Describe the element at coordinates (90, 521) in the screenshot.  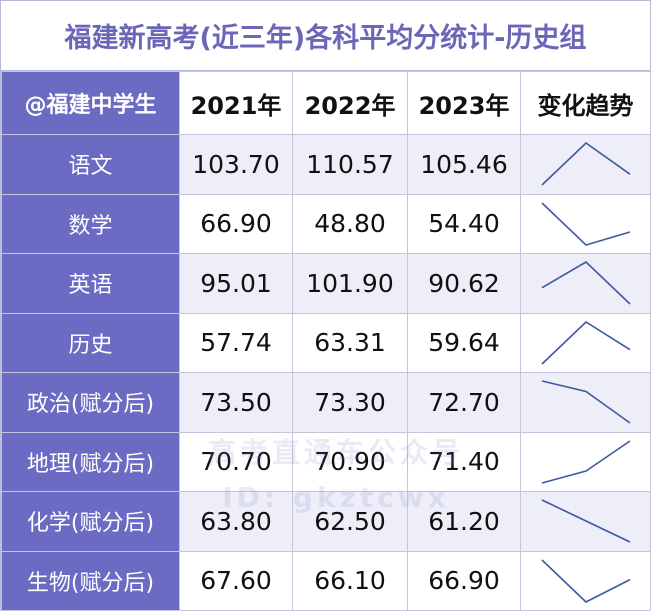
I see `subject-cell: 化学(赋分后)` at that location.